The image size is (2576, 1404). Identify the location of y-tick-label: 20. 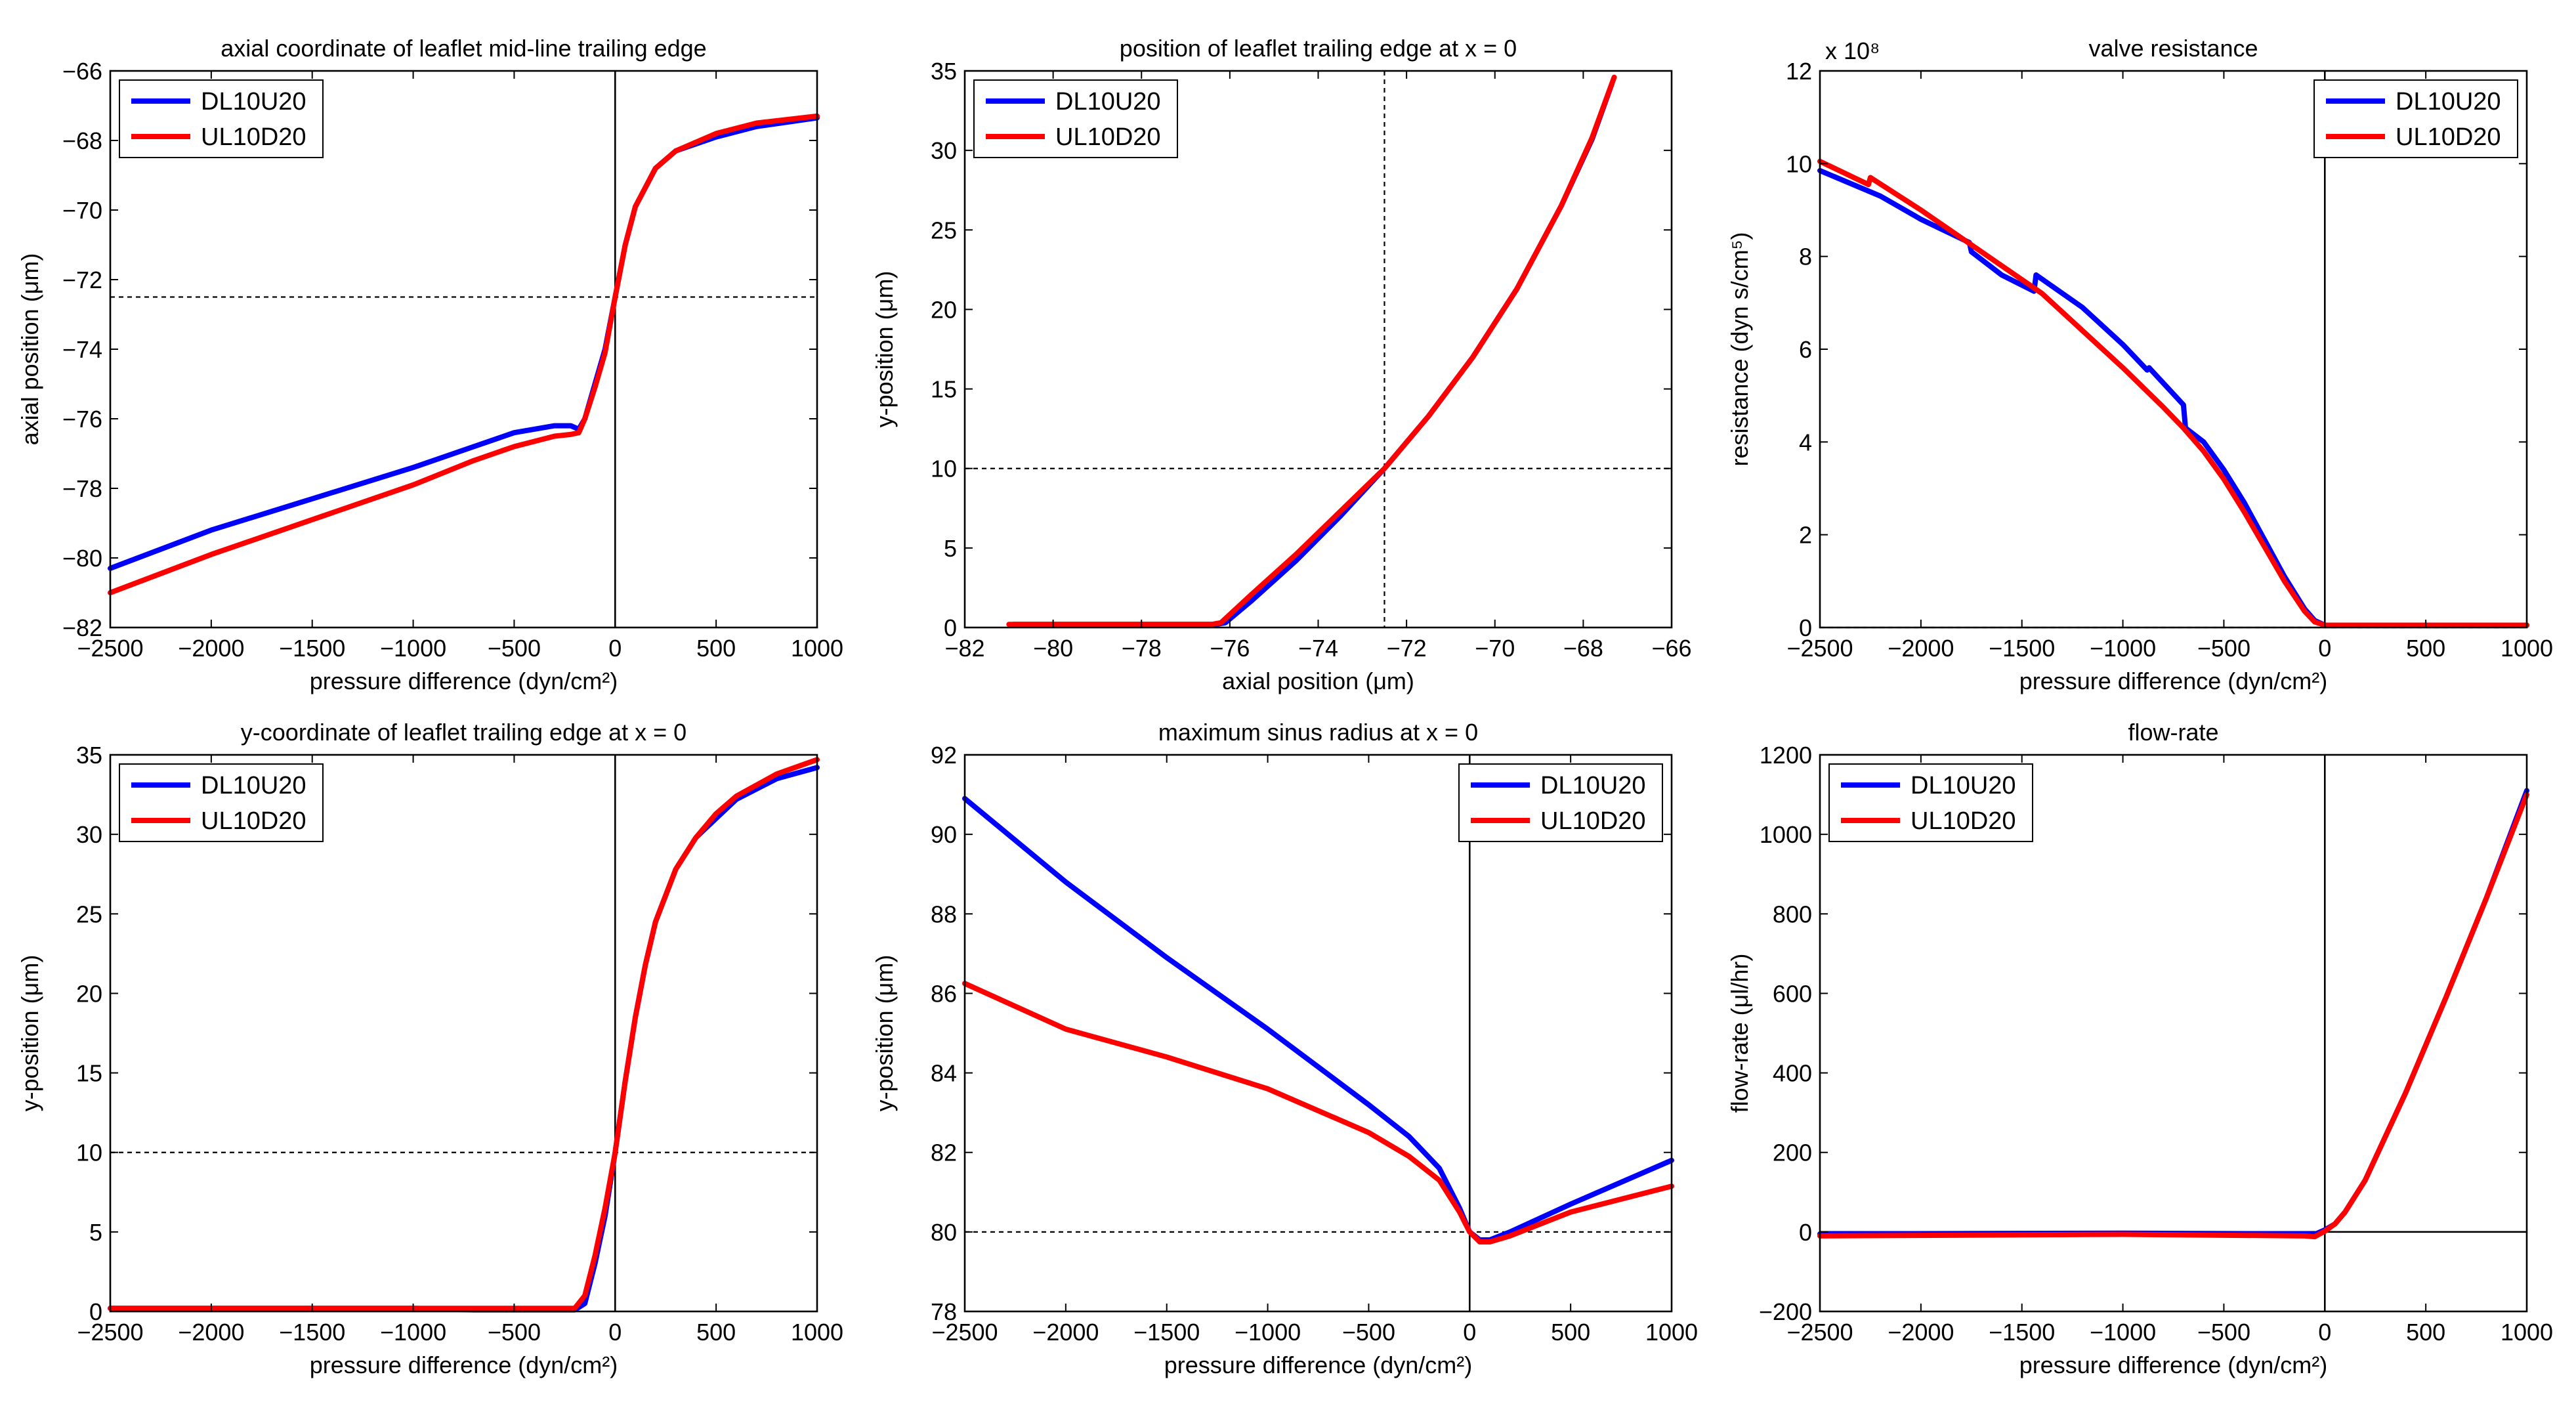
(89, 993).